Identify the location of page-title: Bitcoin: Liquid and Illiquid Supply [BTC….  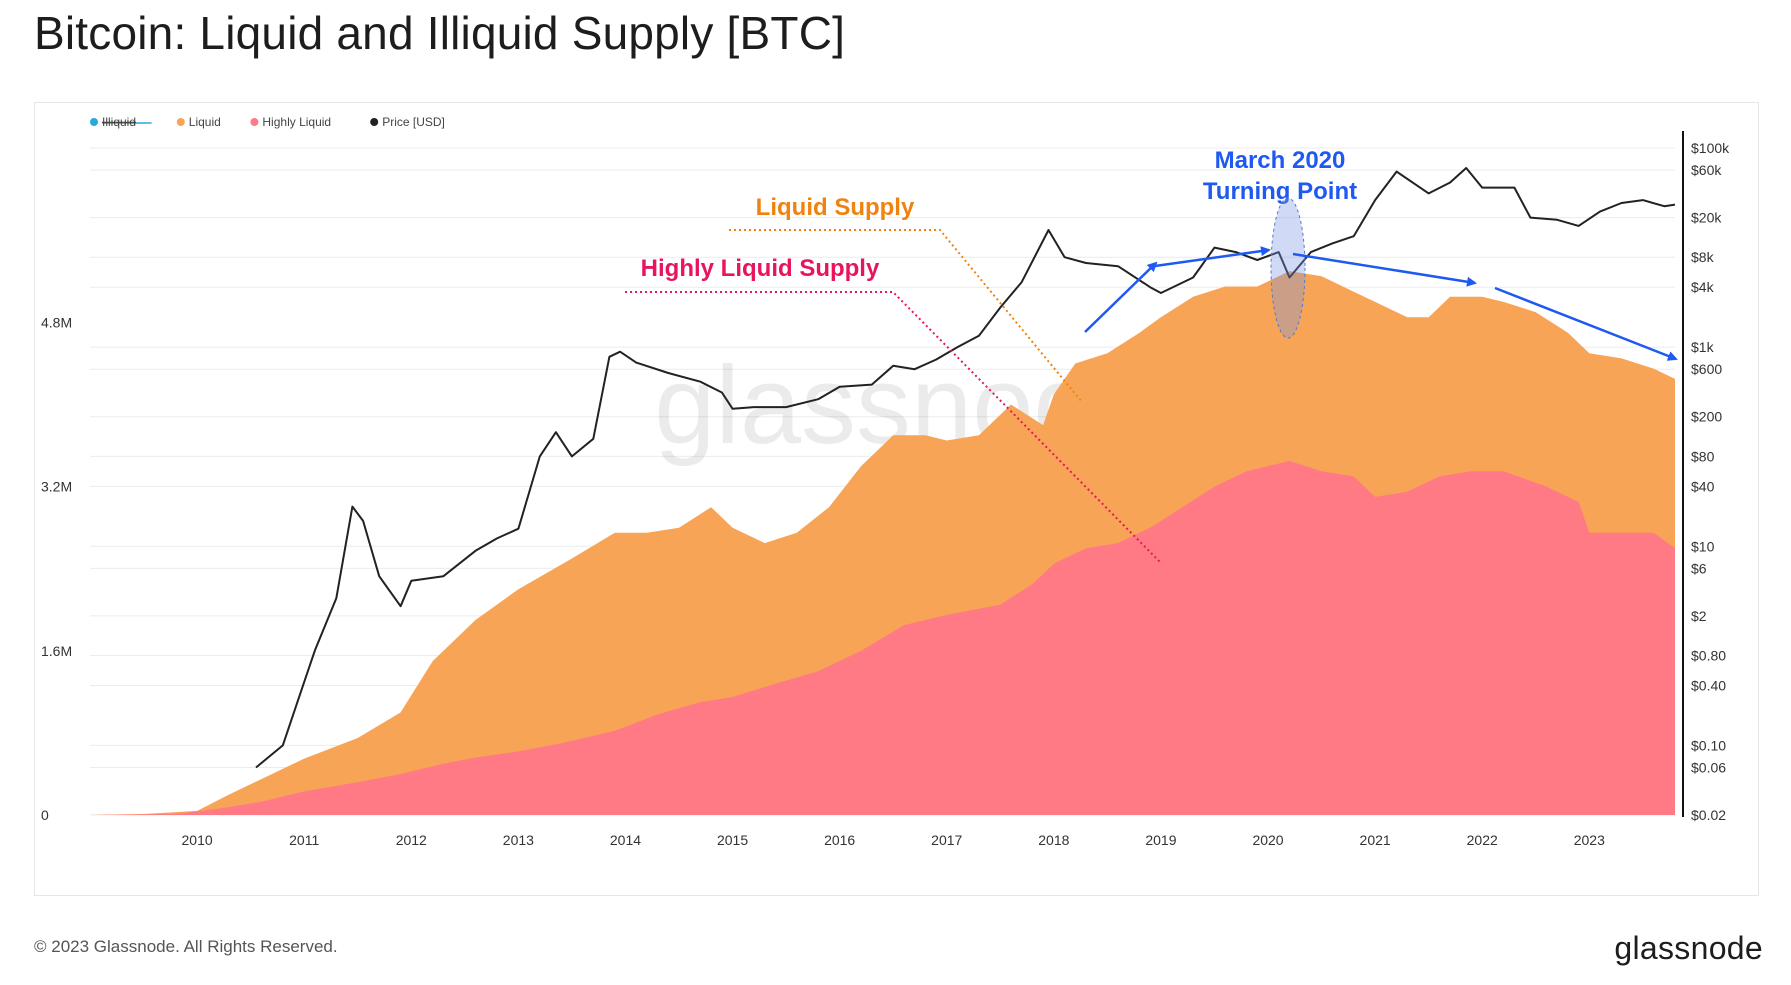
(440, 33).